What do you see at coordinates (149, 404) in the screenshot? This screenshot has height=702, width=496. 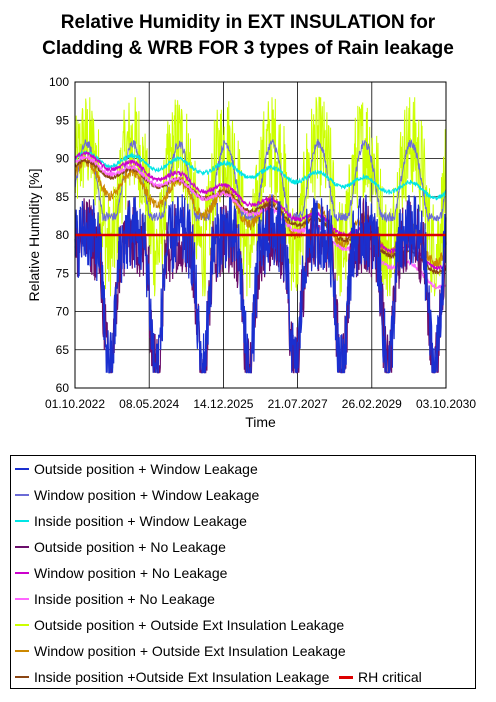 I see `x-tick-label-1: 08.05.2024` at bounding box center [149, 404].